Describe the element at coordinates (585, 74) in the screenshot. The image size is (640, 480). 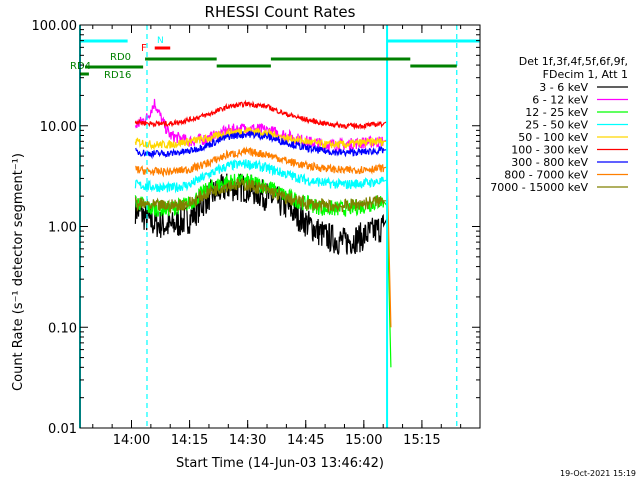
I see `legend-title-line-2: FDecim 1, Att 1` at that location.